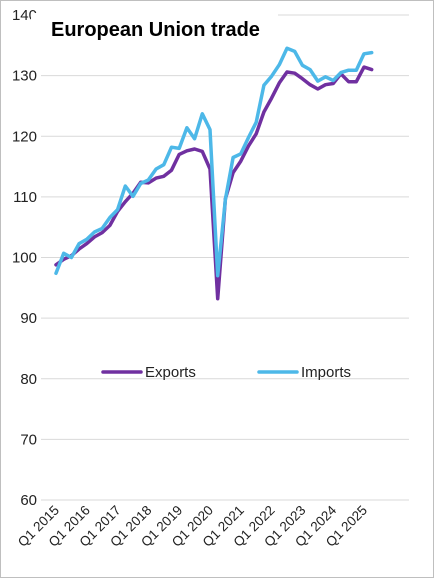 This screenshot has height=578, width=434. Describe the element at coordinates (28, 318) in the screenshot. I see `y-tick-label: 90` at that location.